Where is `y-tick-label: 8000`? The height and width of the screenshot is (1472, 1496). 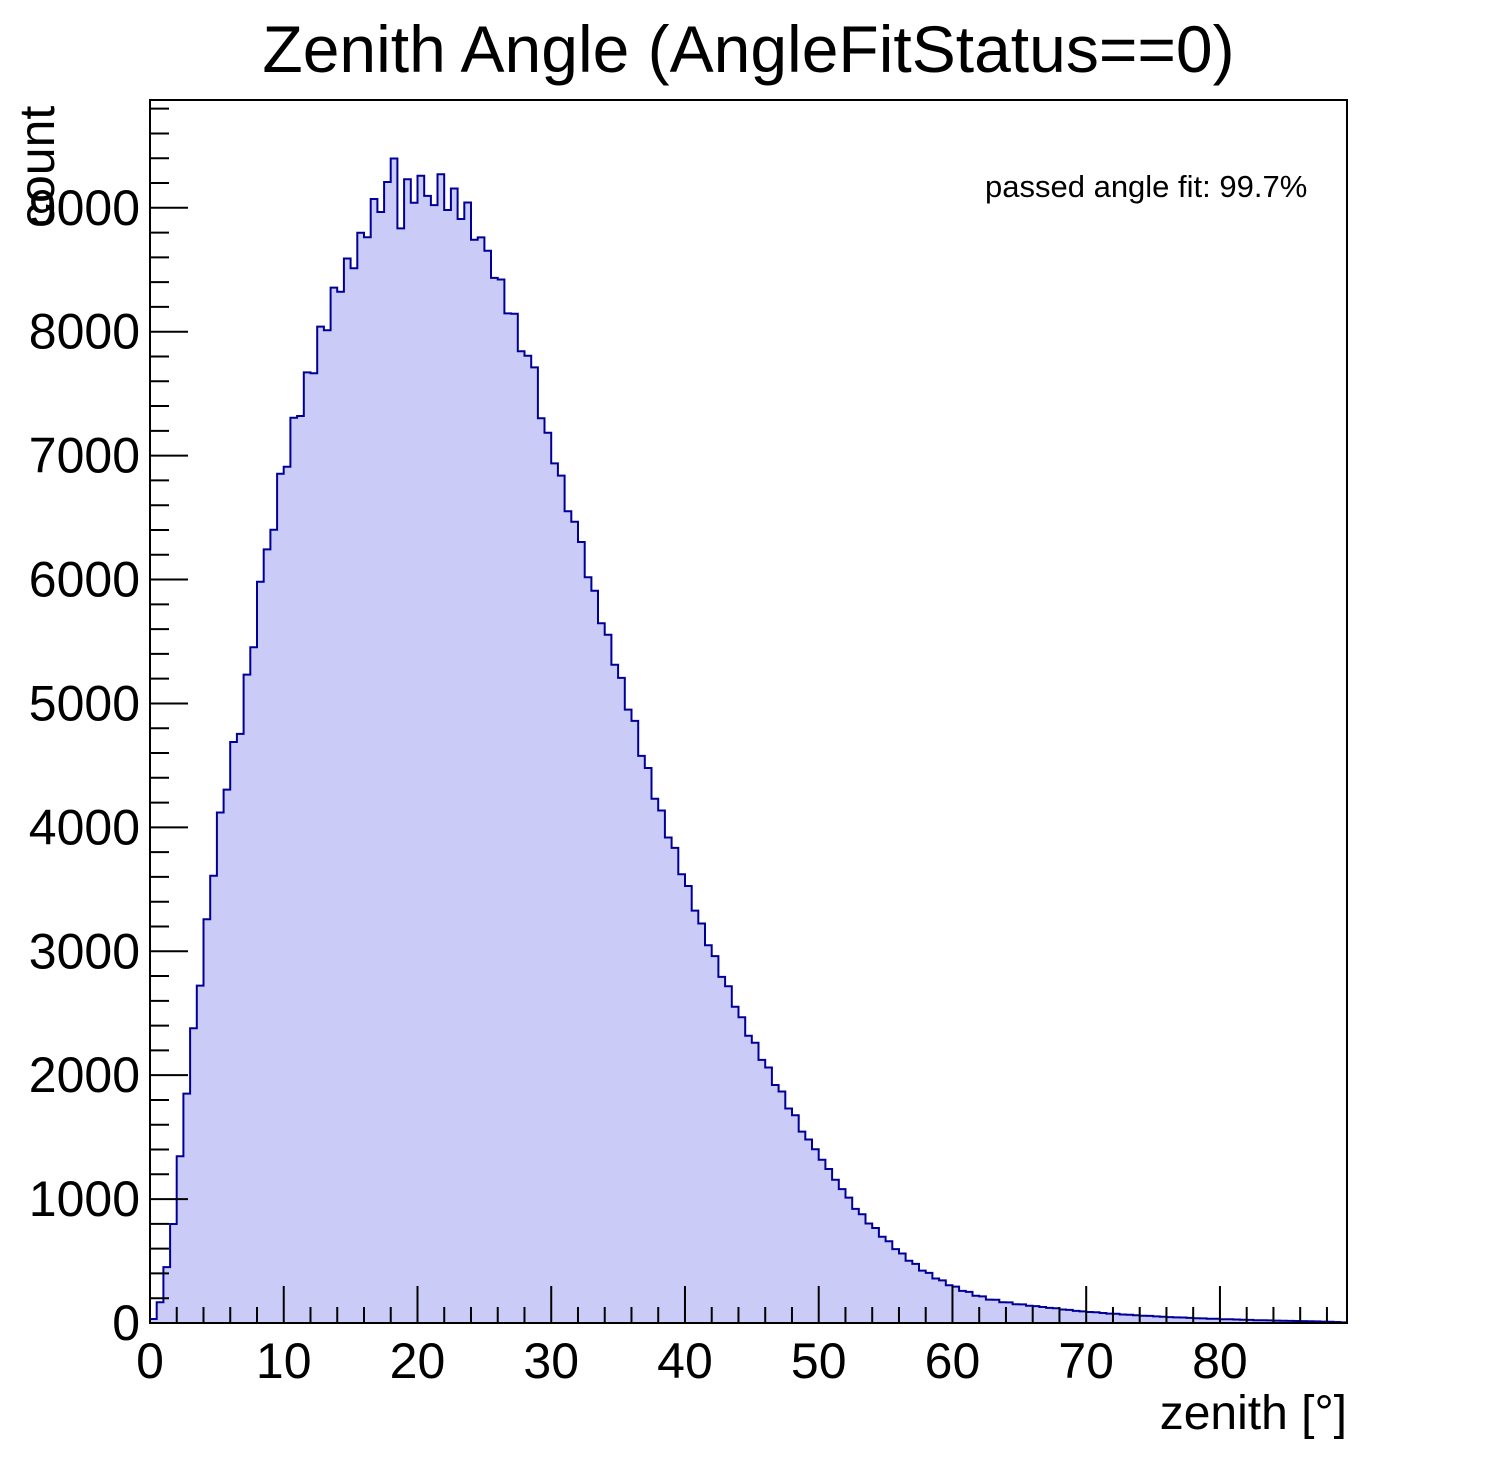 y-tick-label: 8000 is located at coordinates (84, 332).